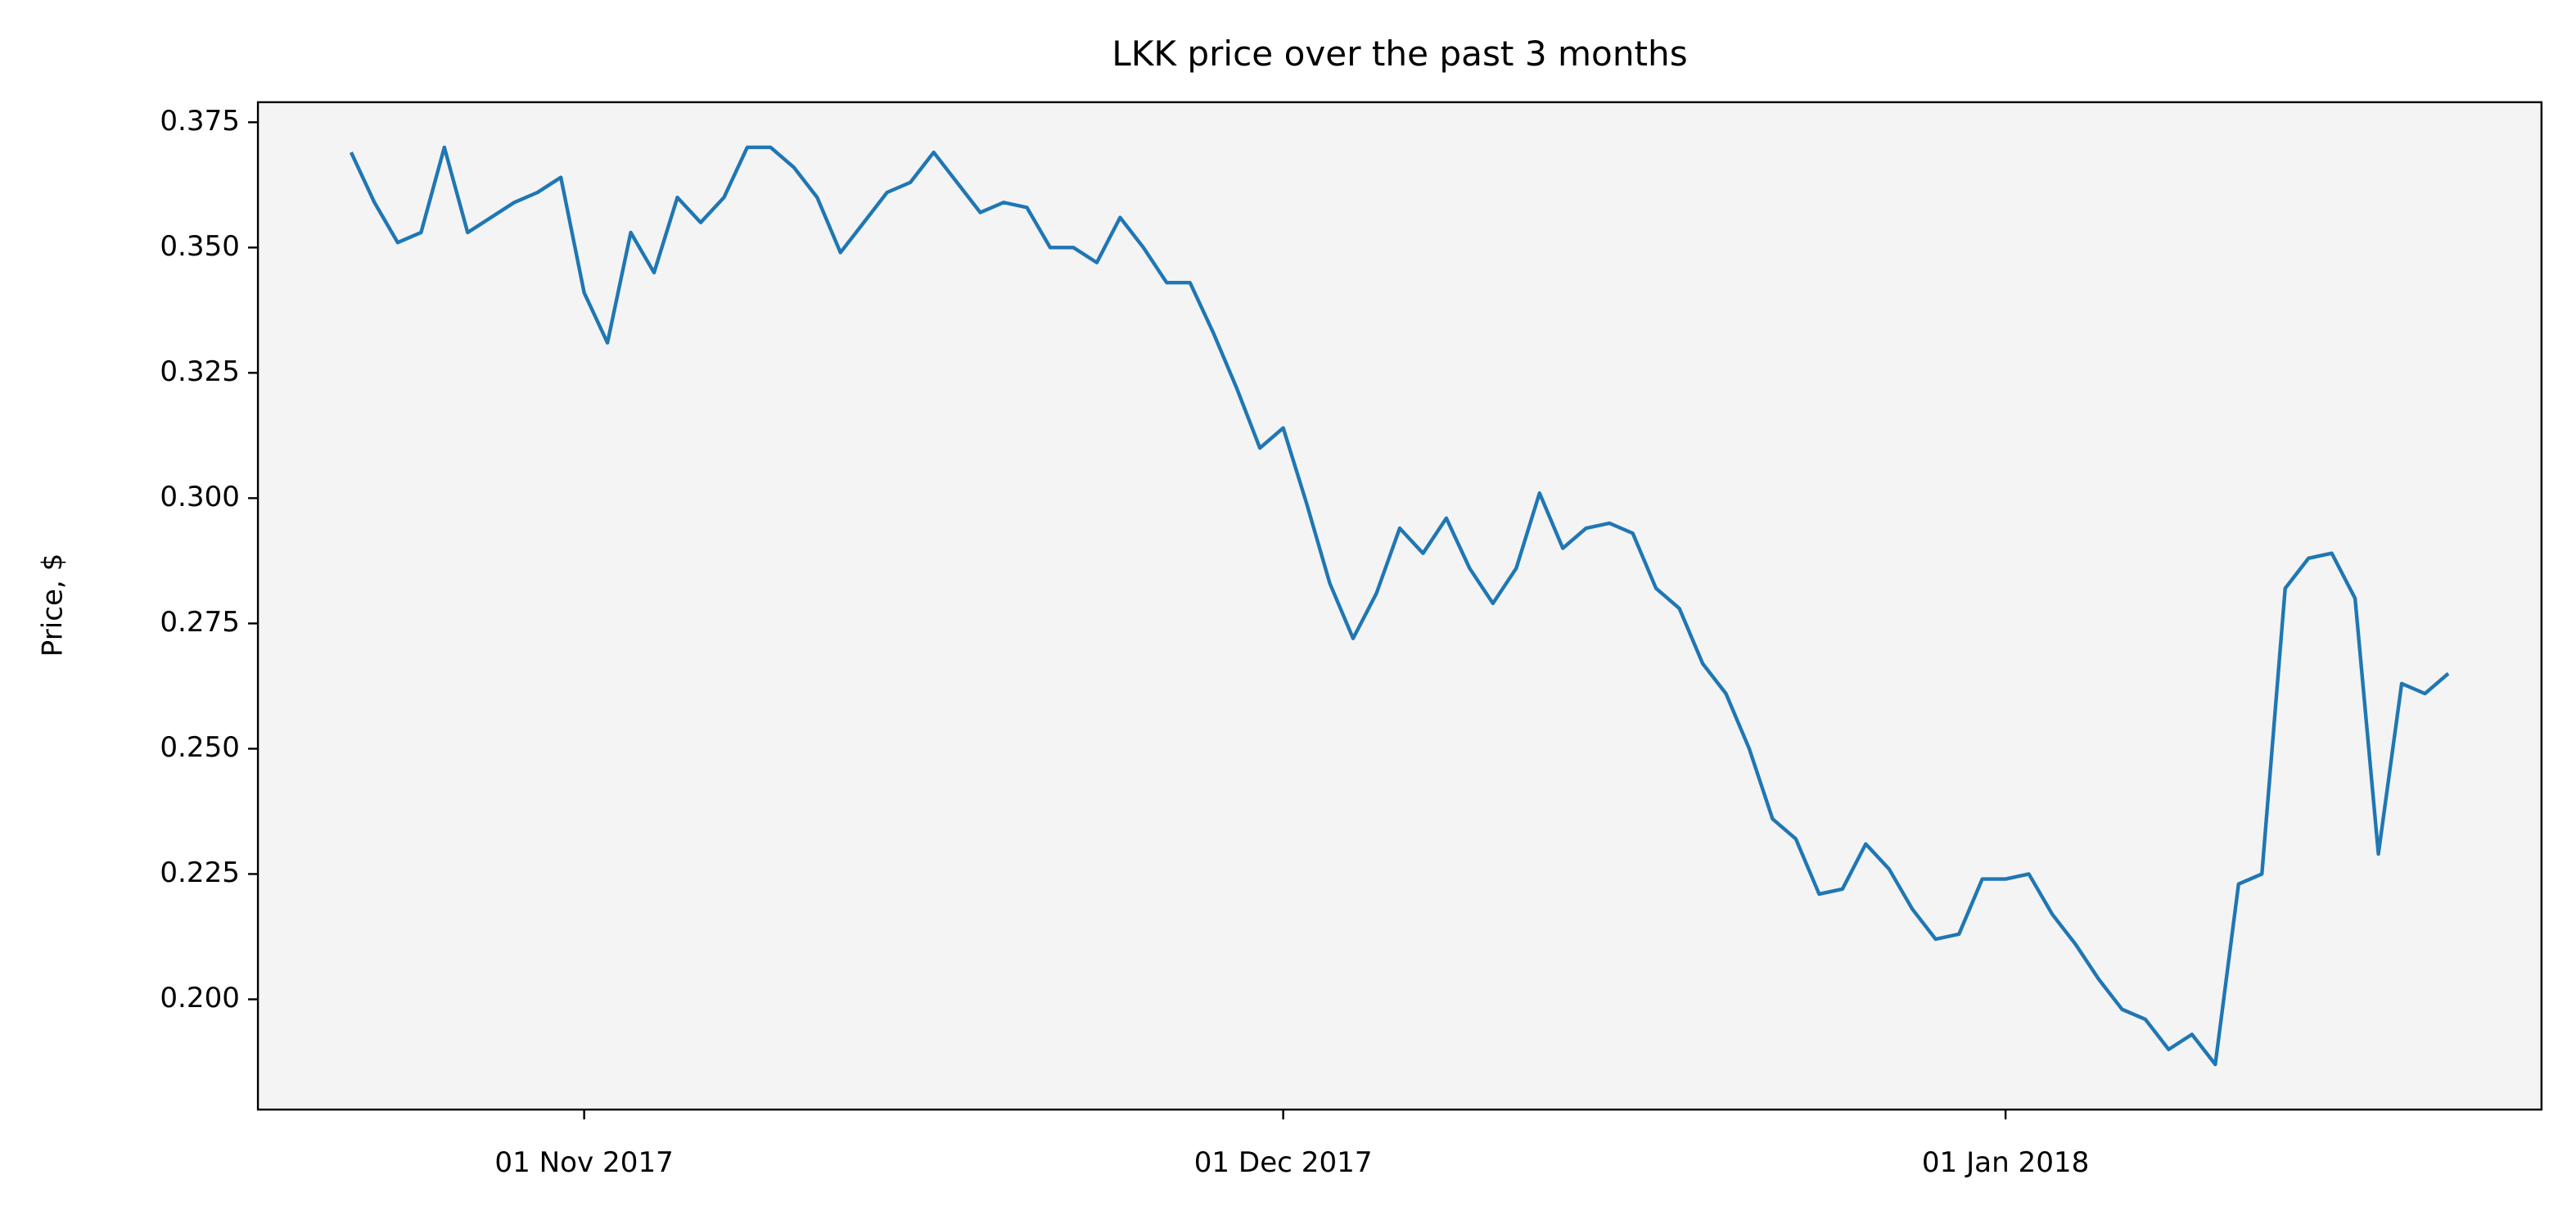  I want to click on x-tick-label: 01 Nov 2017, so click(583, 1162).